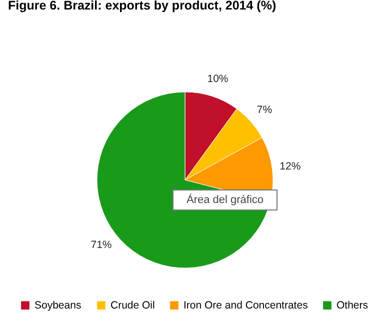 The height and width of the screenshot is (330, 370). Describe the element at coordinates (290, 166) in the screenshot. I see `data-label: 12%` at that location.